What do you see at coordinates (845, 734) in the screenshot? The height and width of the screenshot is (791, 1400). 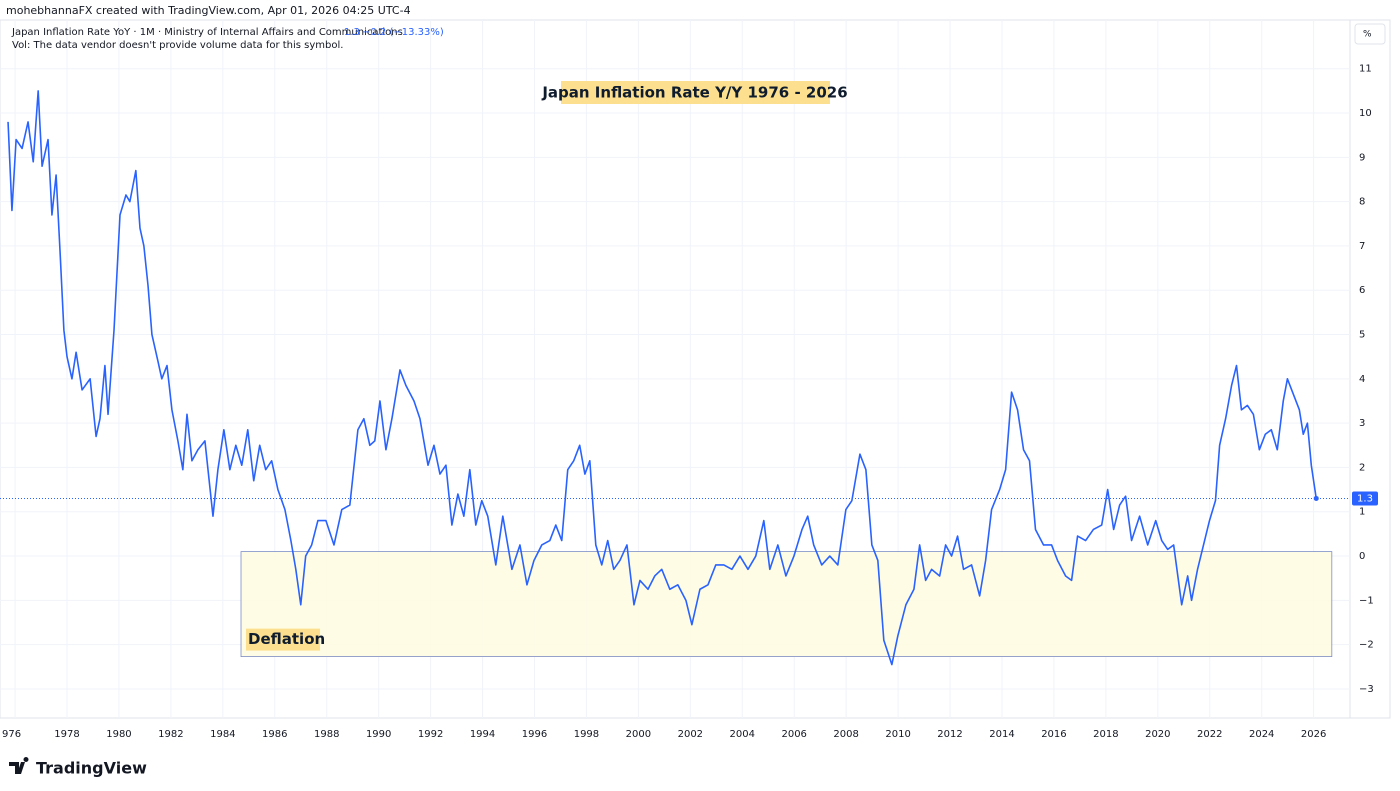 I see `x-tick-label: 2008` at bounding box center [845, 734].